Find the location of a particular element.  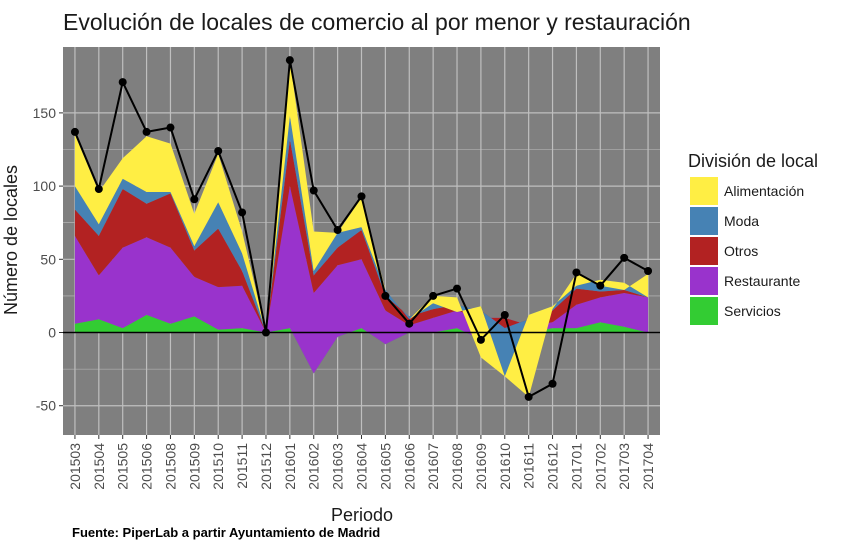

x-tick-label: 201511 is located at coordinates (242, 466).